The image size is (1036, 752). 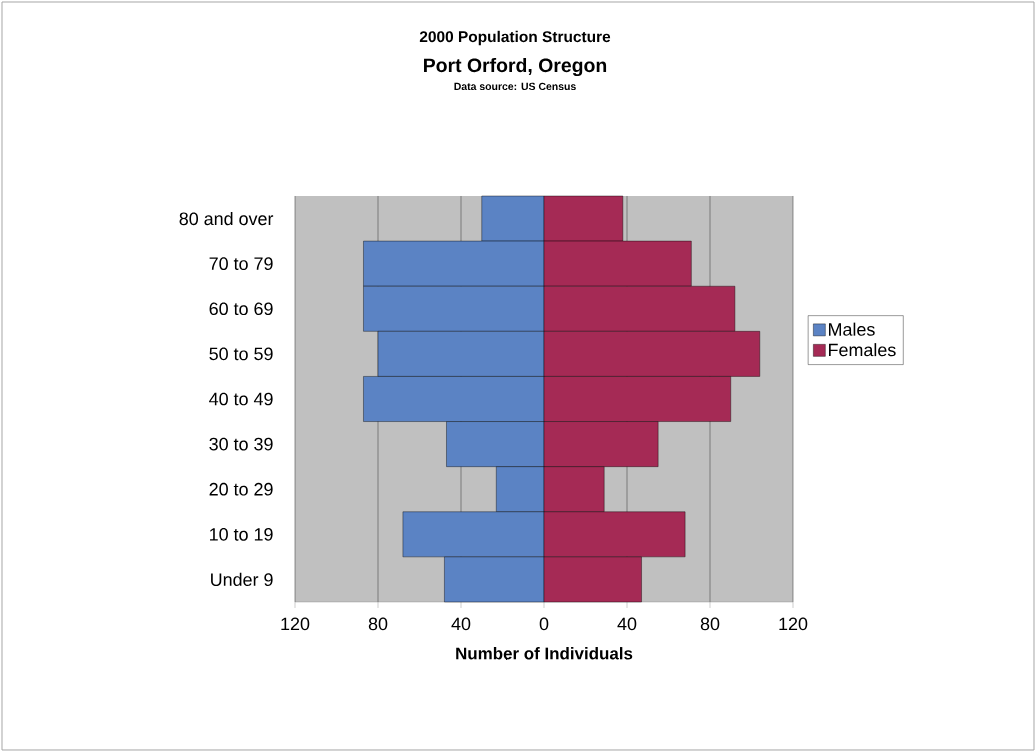 I want to click on y-tick-label: 40 to 49, so click(x=241, y=399).